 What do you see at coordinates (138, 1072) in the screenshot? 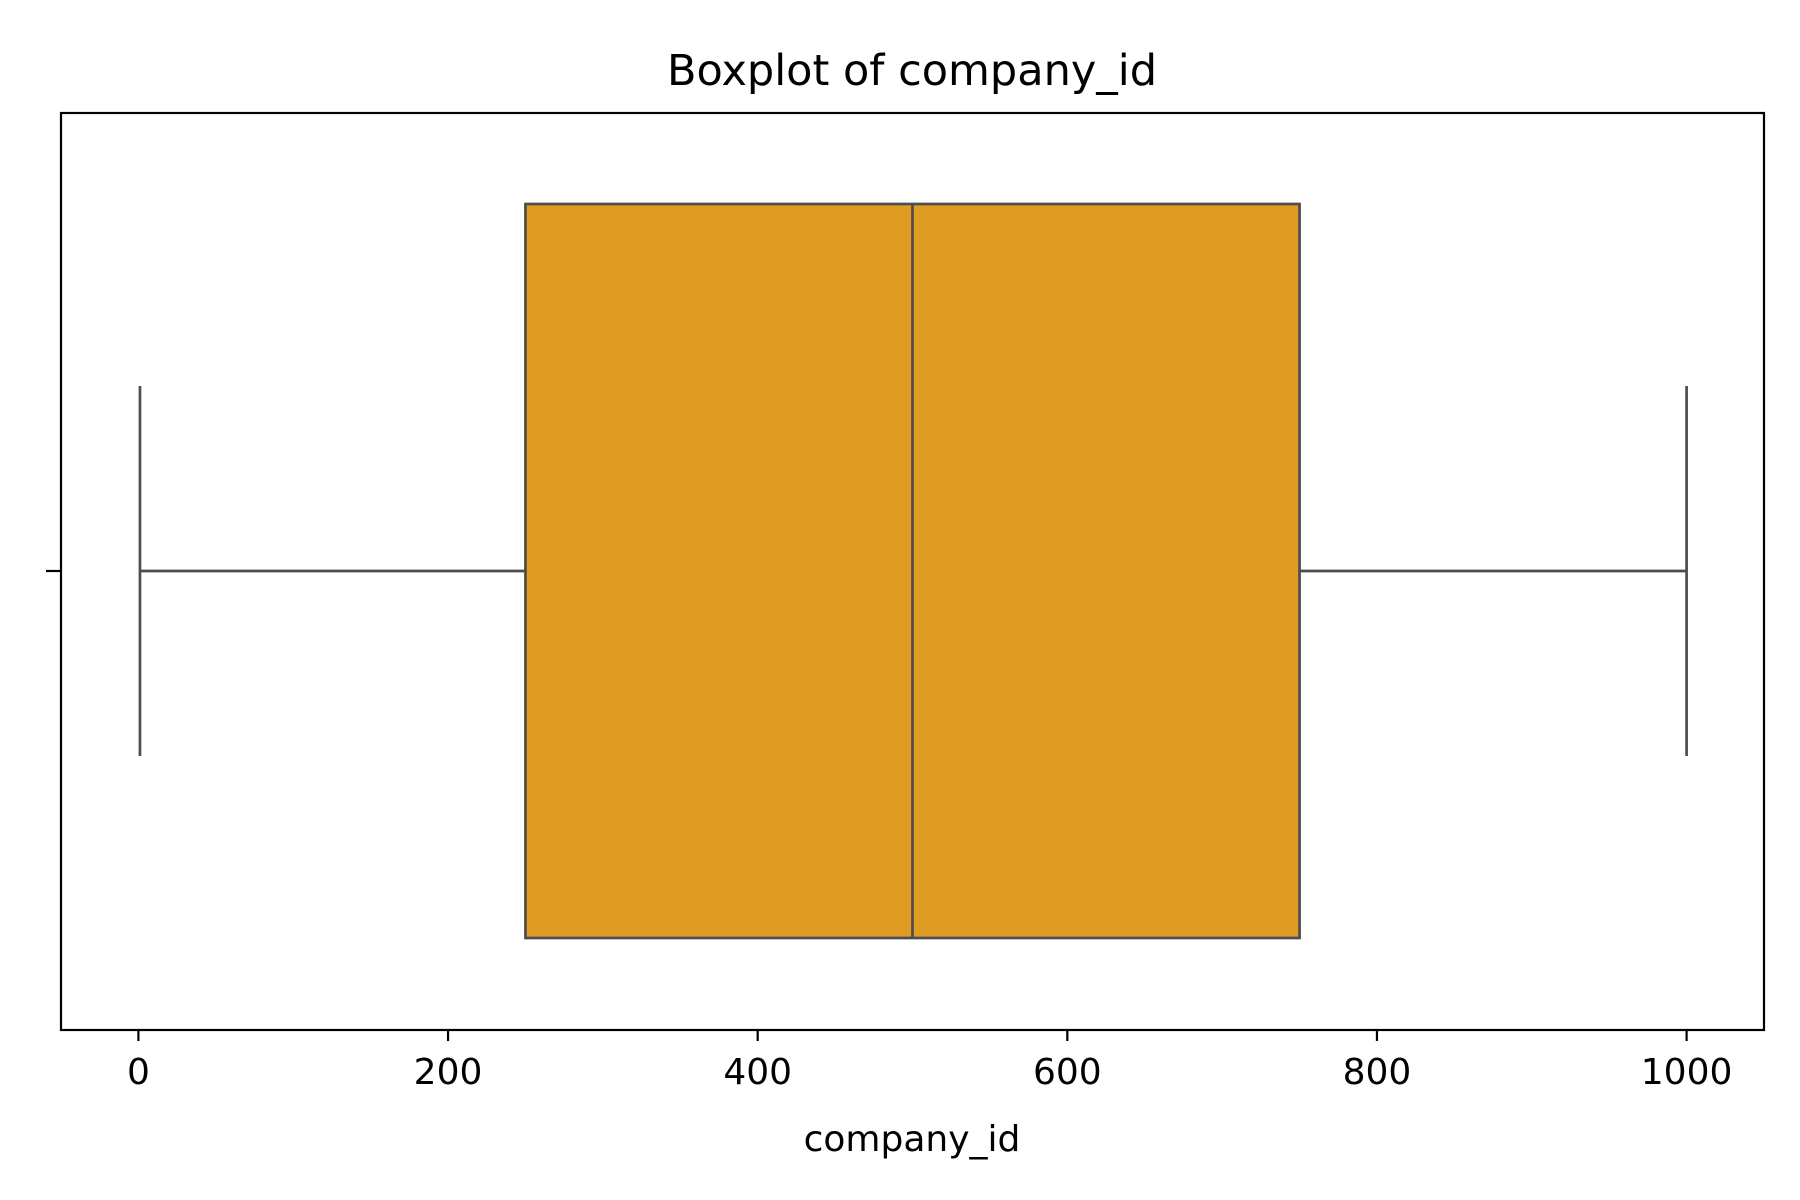
I see `x-tick-label: 0` at bounding box center [138, 1072].